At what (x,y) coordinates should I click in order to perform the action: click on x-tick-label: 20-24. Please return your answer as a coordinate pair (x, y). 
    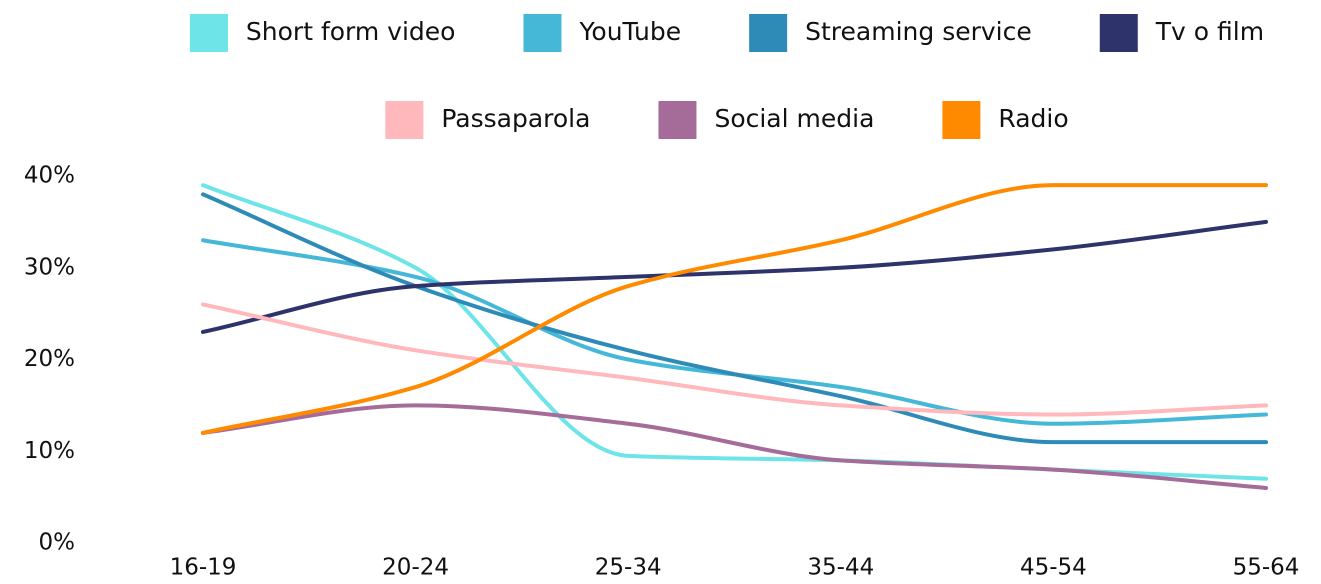
    Looking at the image, I should click on (415, 568).